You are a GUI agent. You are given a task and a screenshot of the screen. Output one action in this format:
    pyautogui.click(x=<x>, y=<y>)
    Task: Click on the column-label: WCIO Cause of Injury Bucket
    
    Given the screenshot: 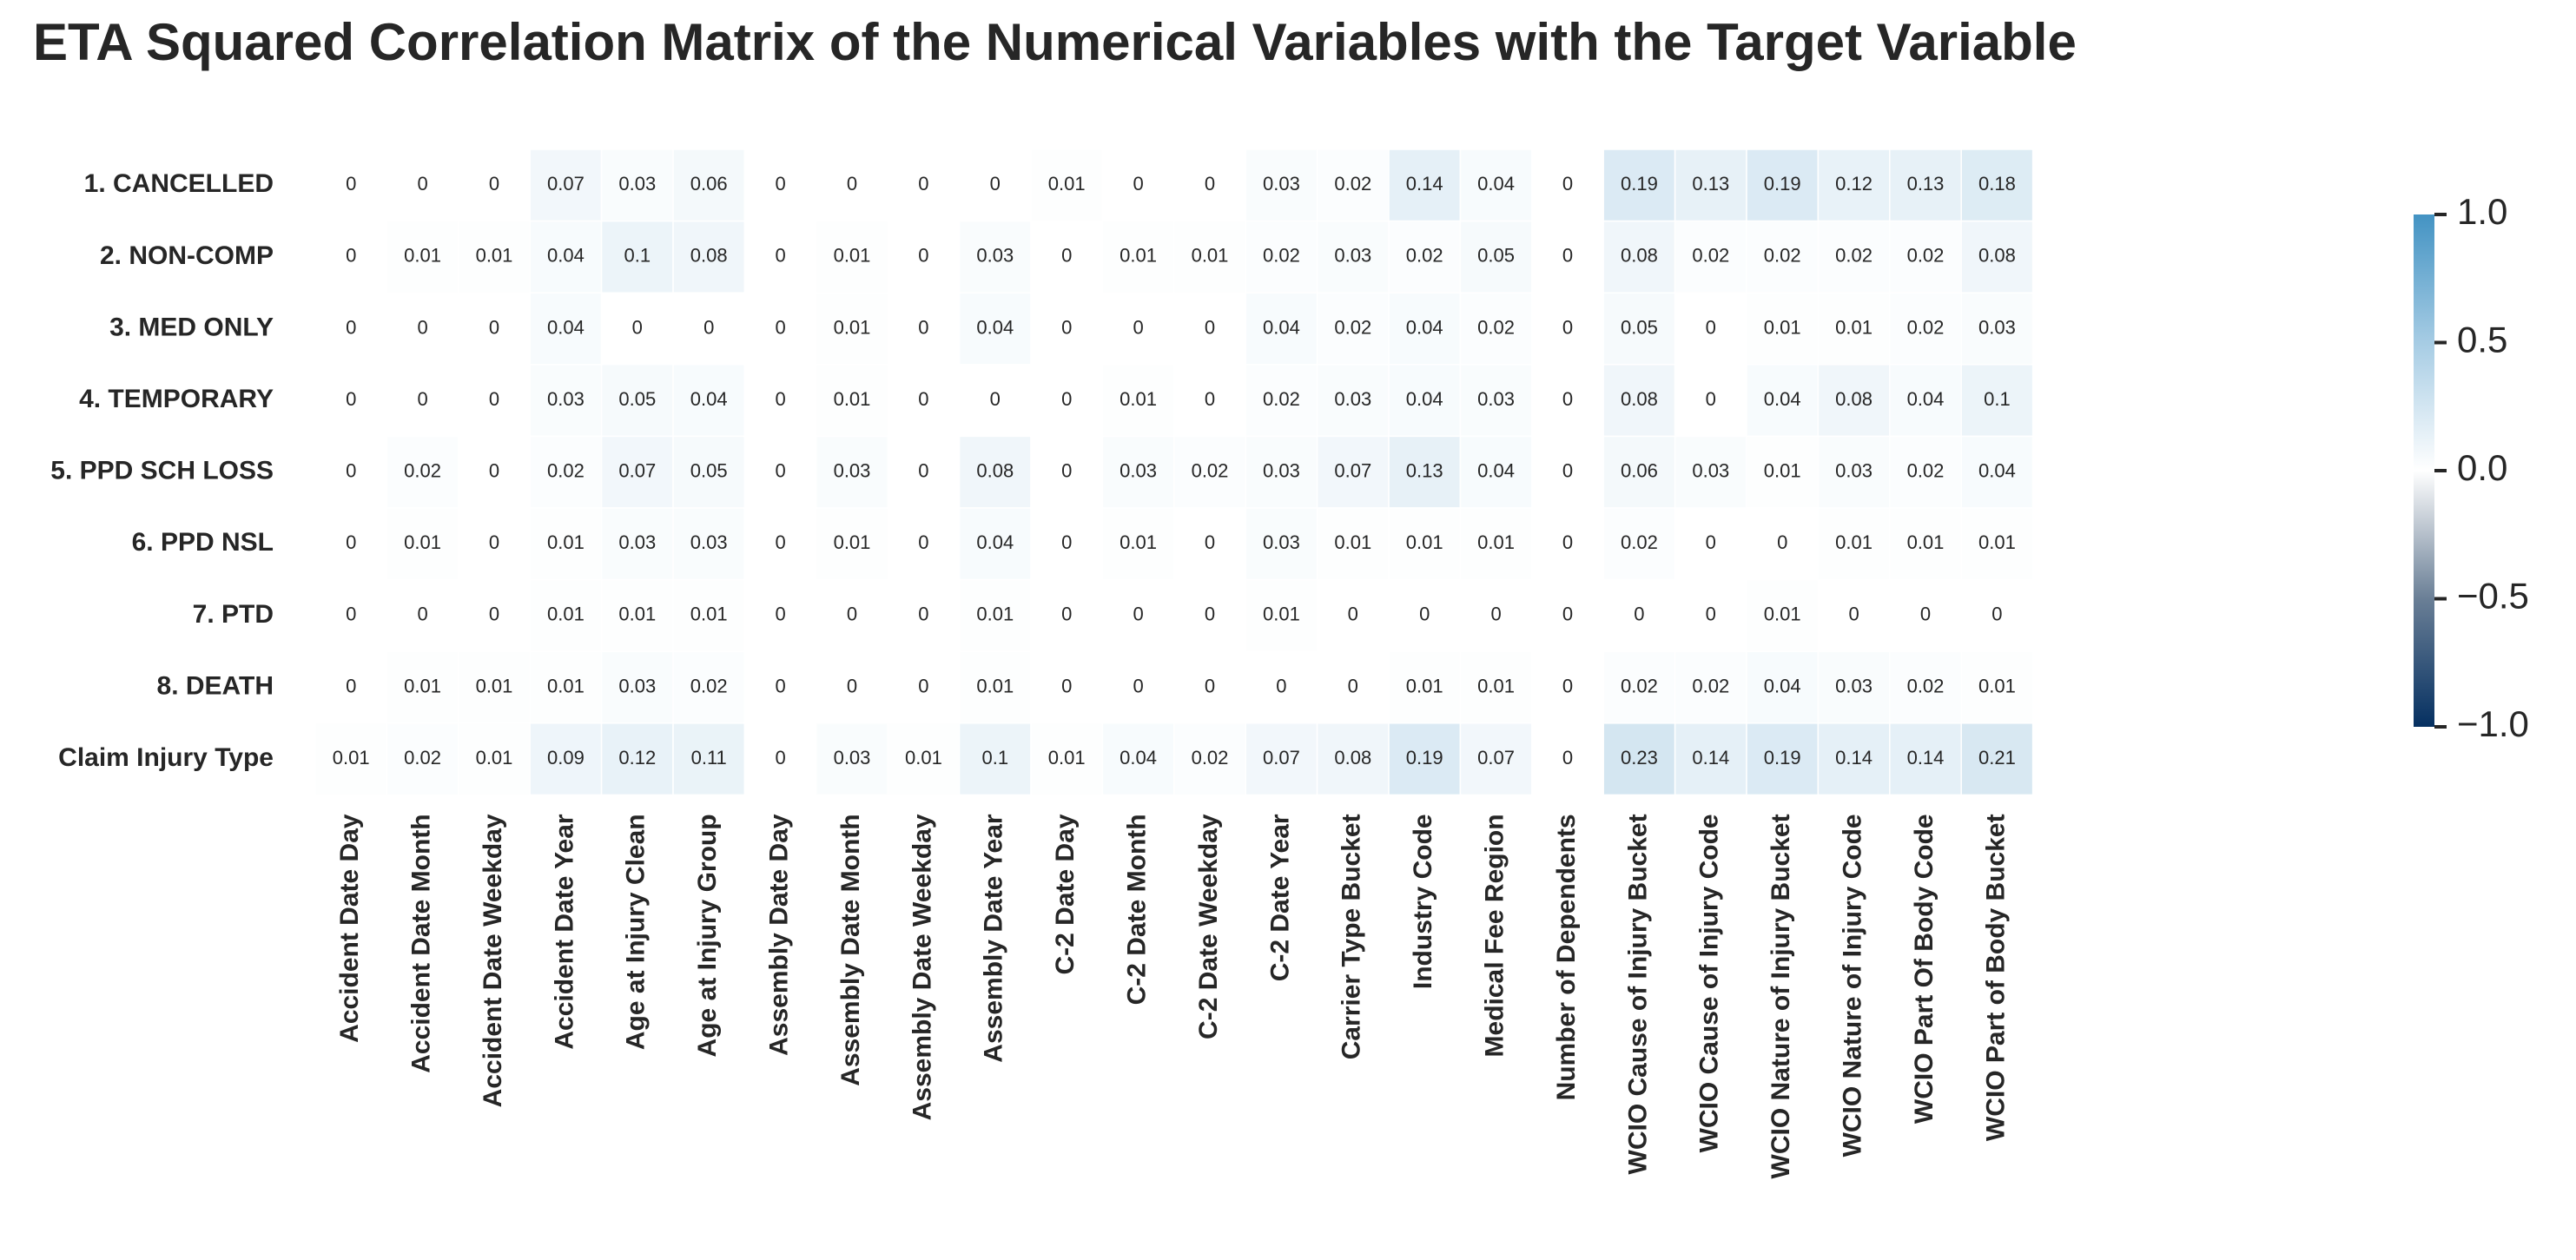 What is the action you would take?
    pyautogui.click(x=1638, y=994)
    